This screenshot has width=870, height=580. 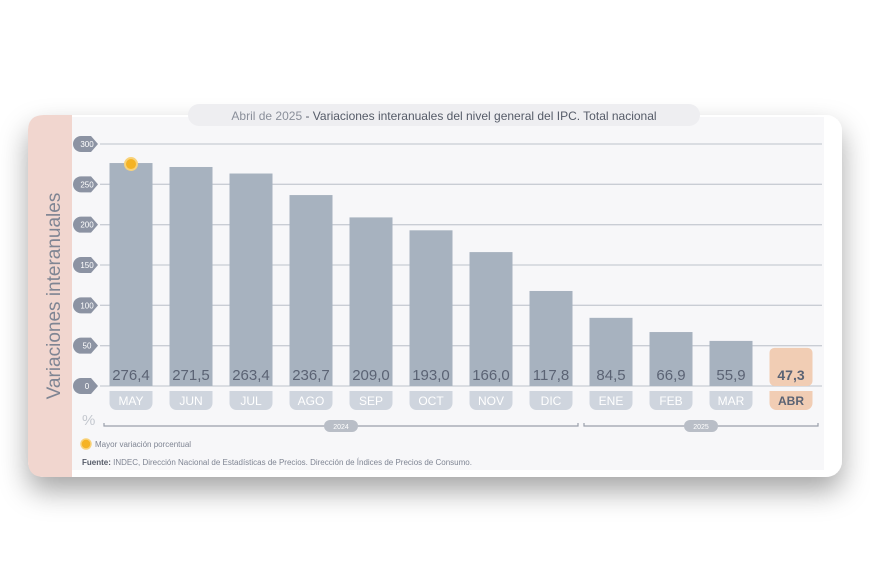 I want to click on x-tick-label: SEP, so click(x=371, y=401).